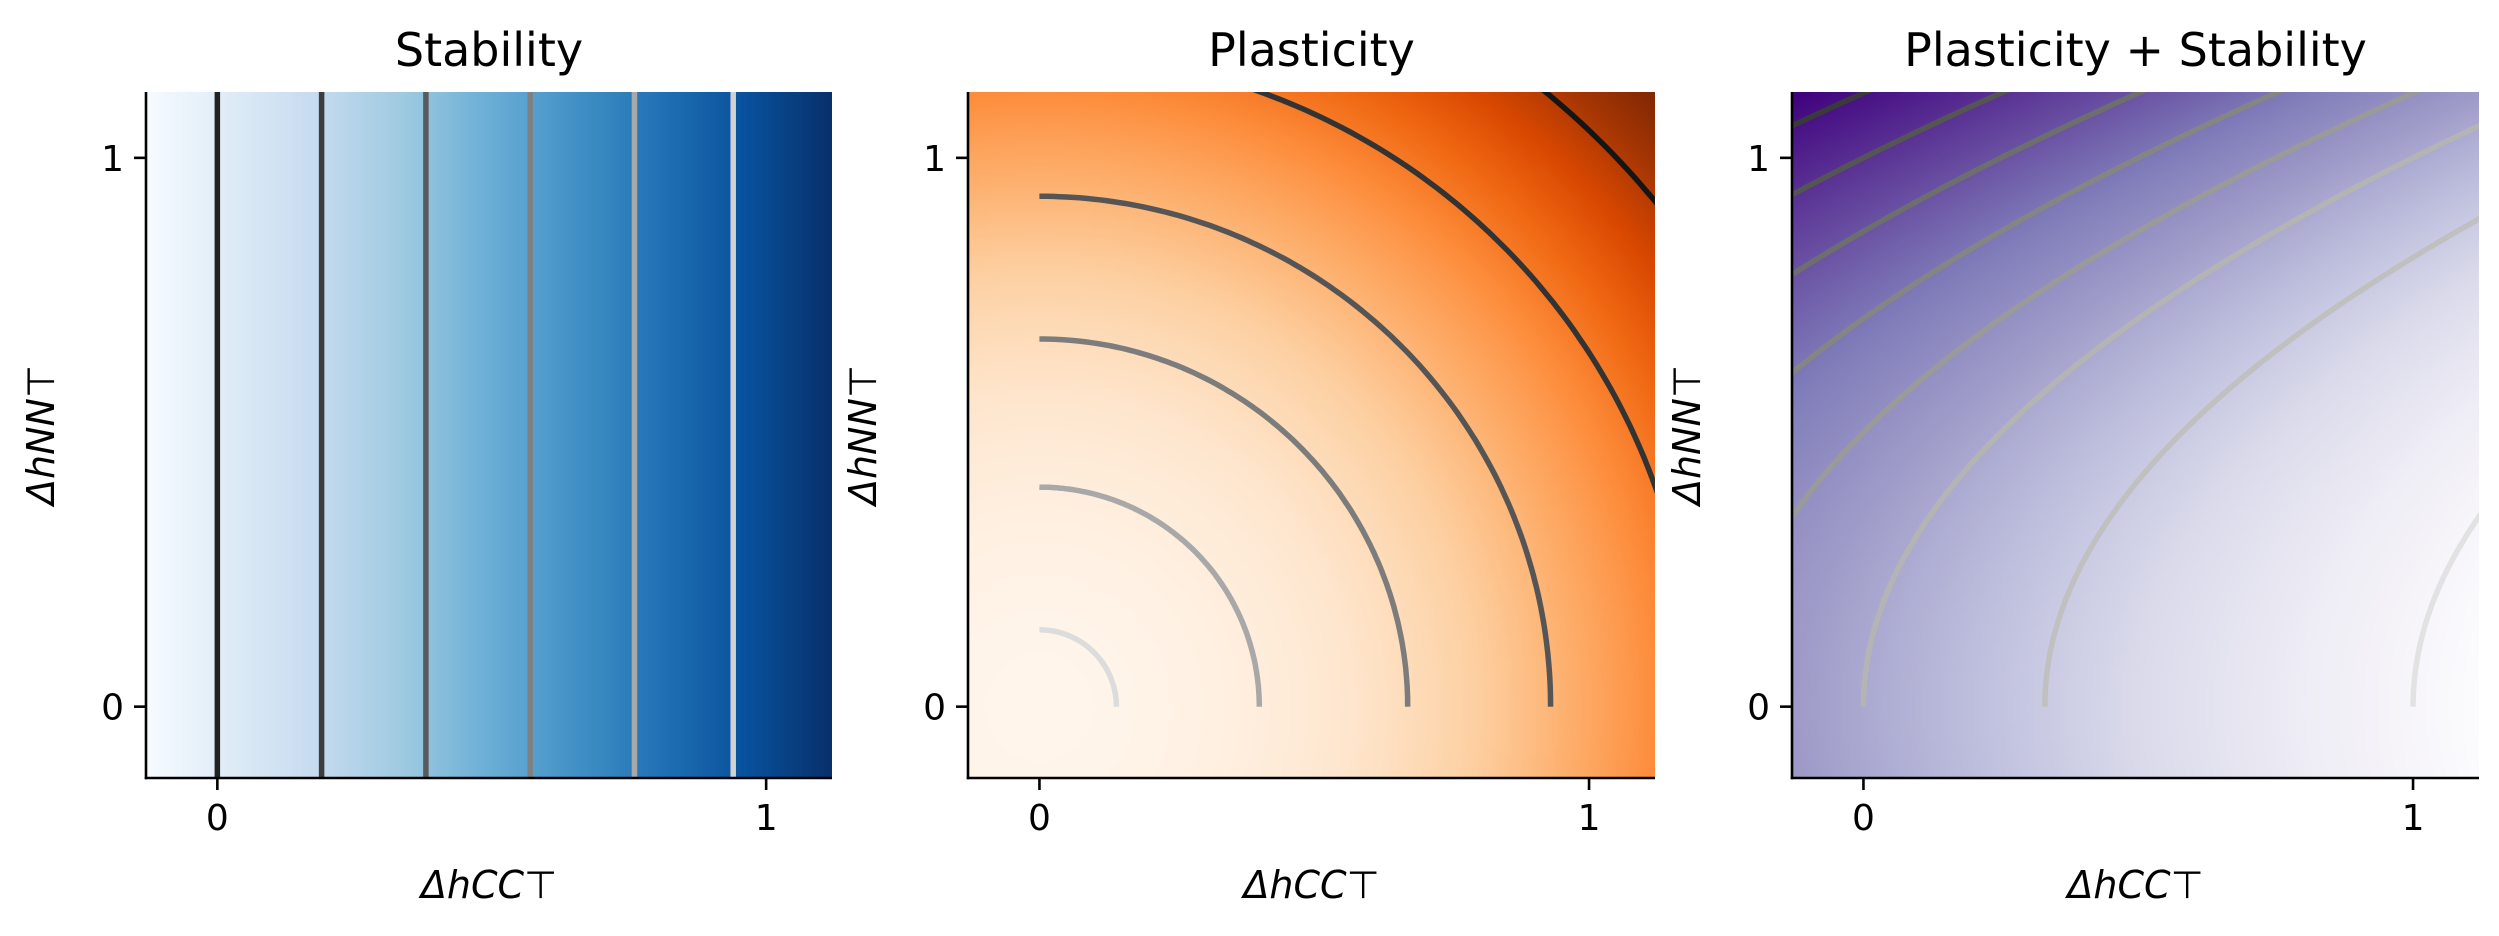  Describe the element at coordinates (1311, 50) in the screenshot. I see `plasticity-title: Plasticity` at that location.